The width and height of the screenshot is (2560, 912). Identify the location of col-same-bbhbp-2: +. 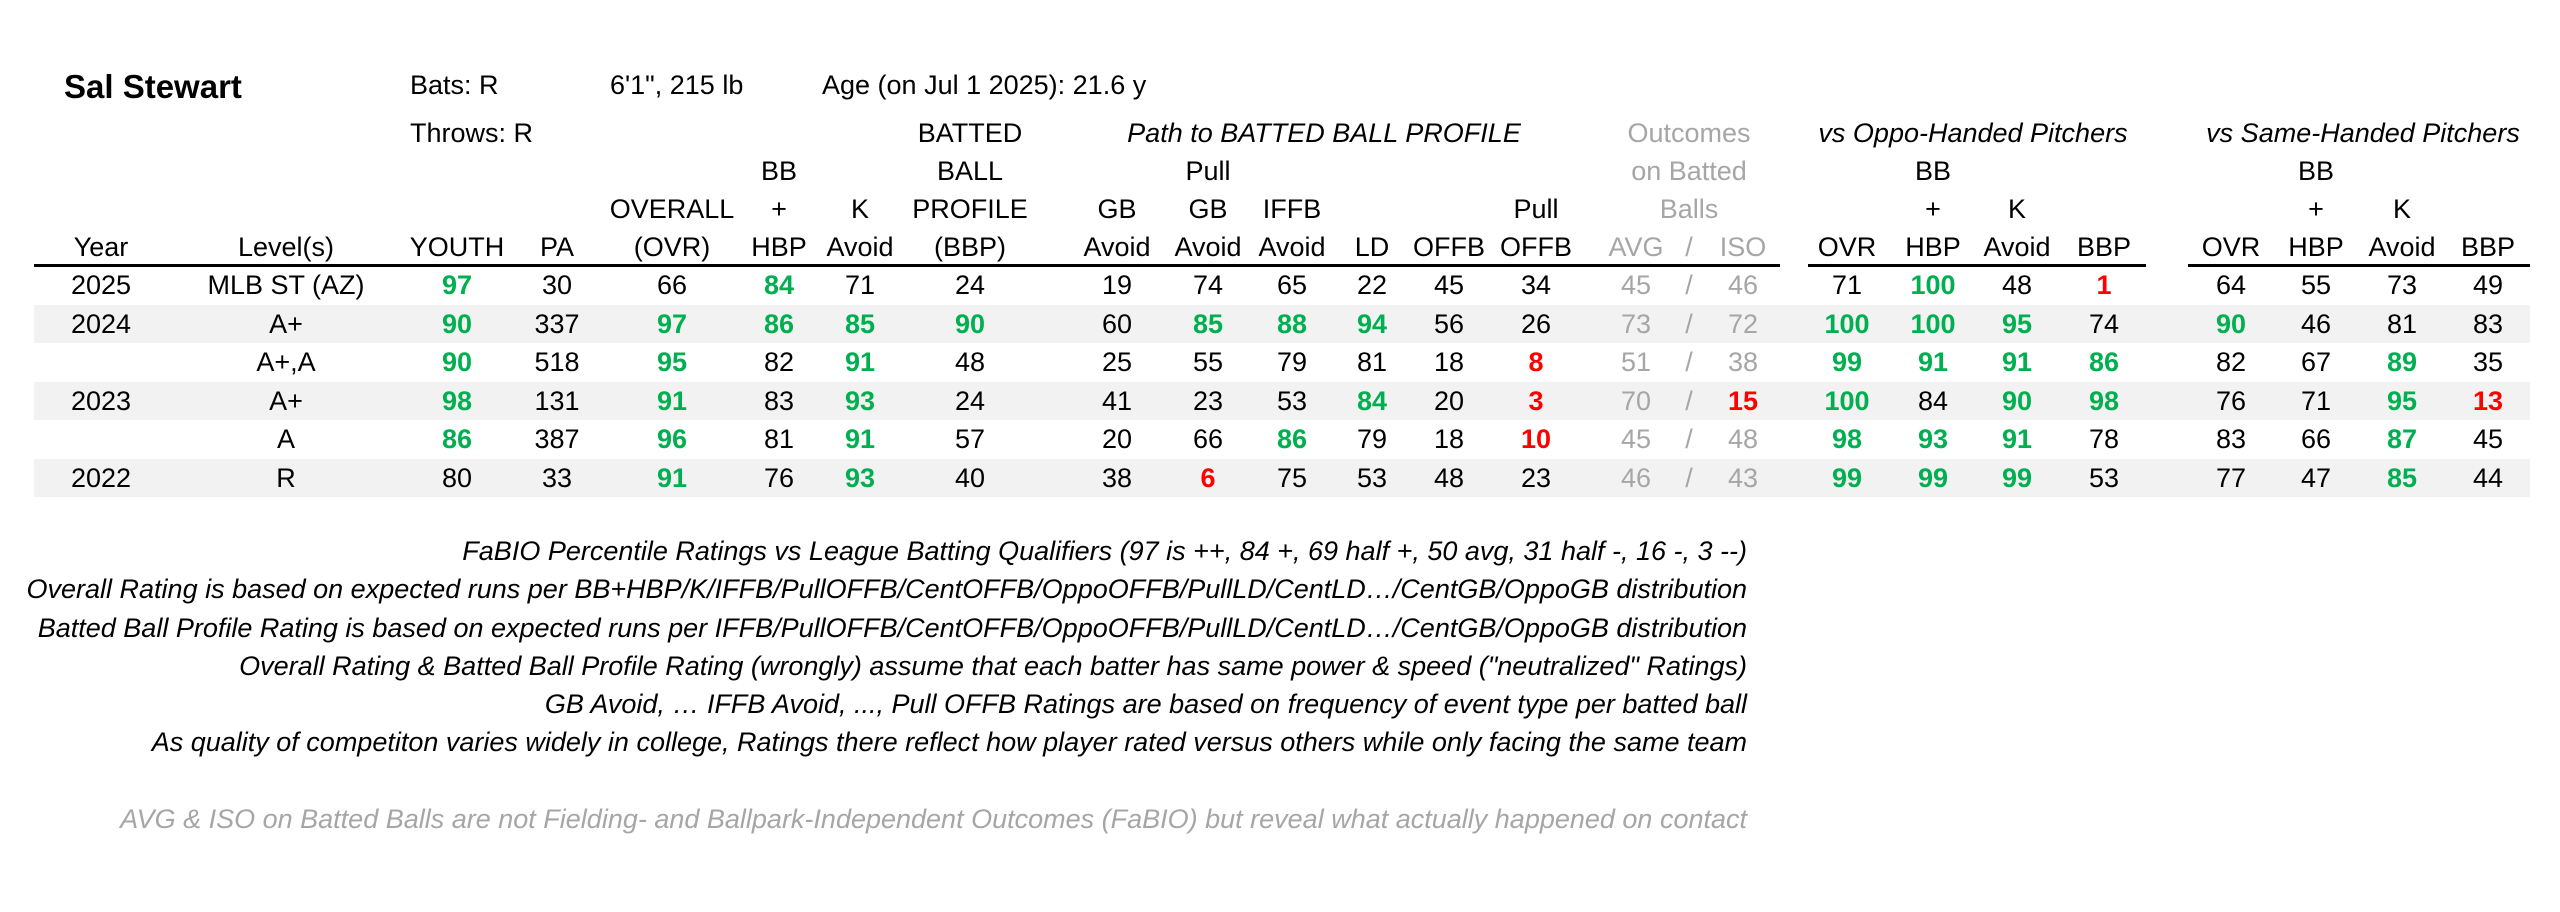
(2316, 209).